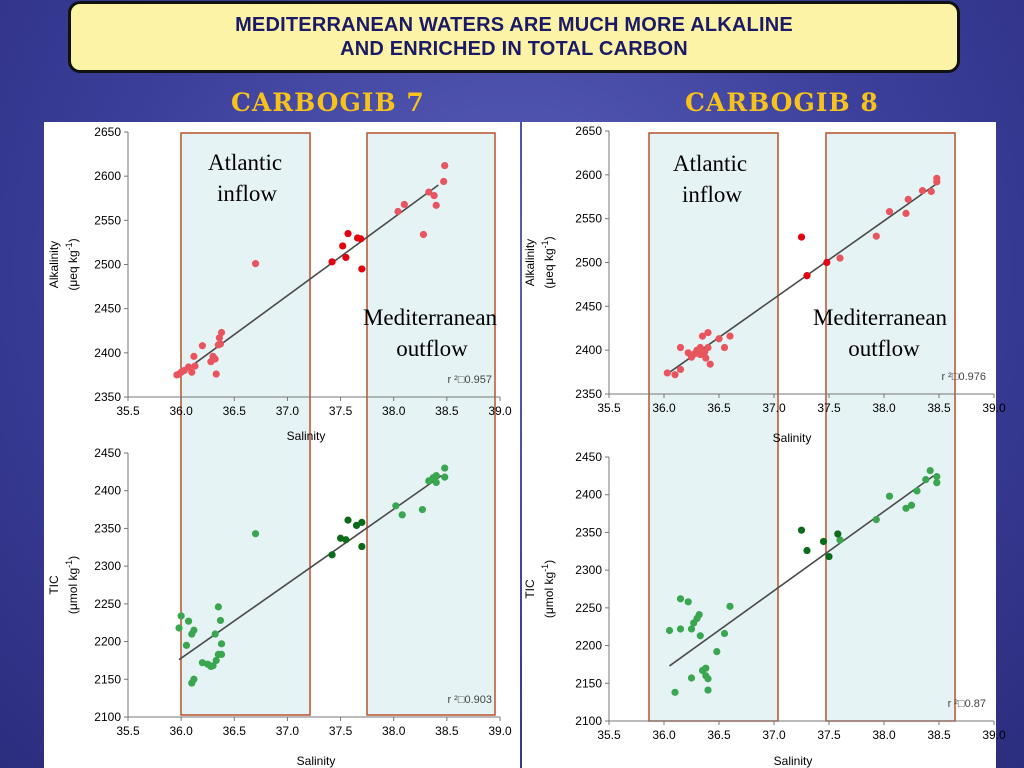 Image resolution: width=1024 pixels, height=768 pixels. Describe the element at coordinates (245, 424) in the screenshot. I see `atlantic-region-c7` at that location.